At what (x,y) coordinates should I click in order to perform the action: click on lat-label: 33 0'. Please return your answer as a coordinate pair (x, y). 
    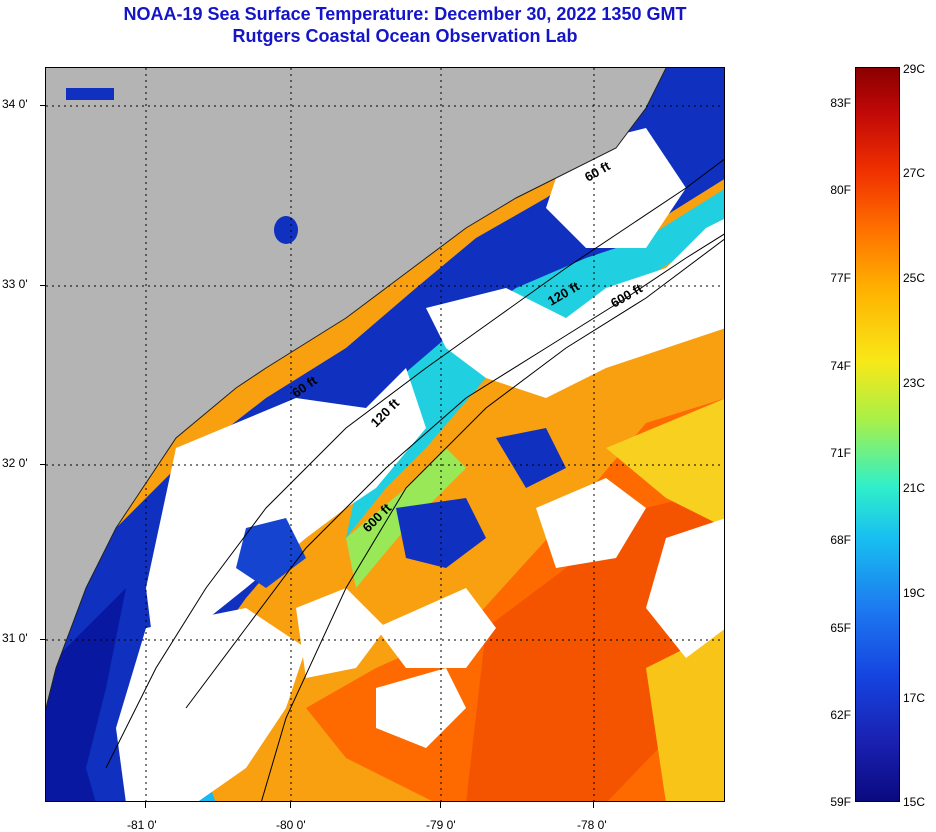
    Looking at the image, I should click on (15, 284).